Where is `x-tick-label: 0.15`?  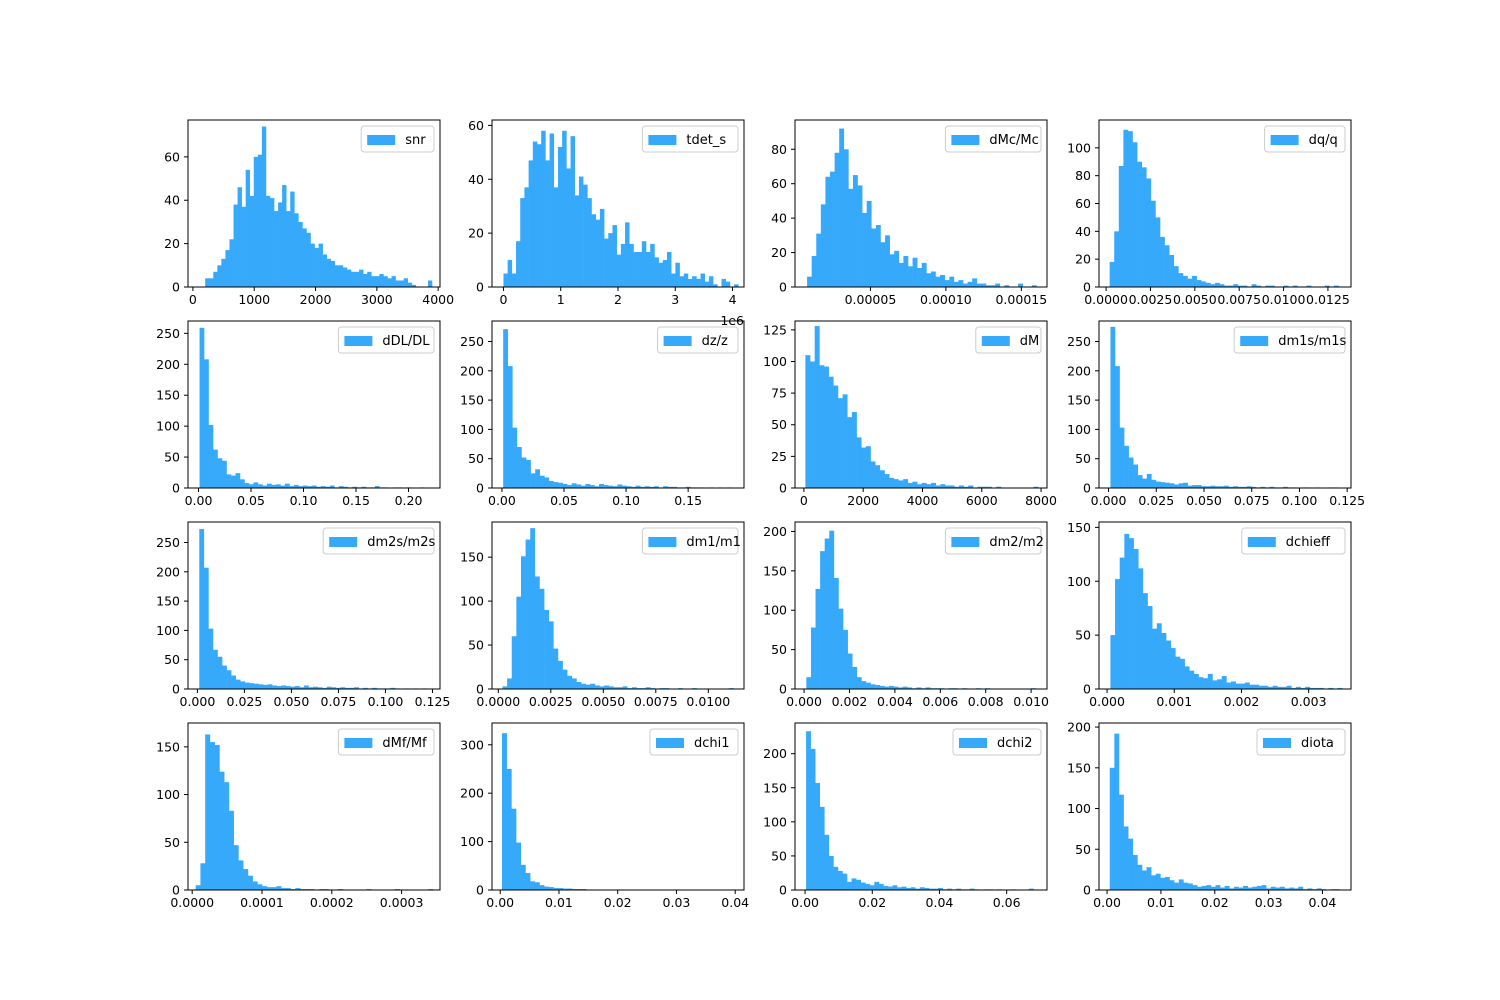
x-tick-label: 0.15 is located at coordinates (688, 500).